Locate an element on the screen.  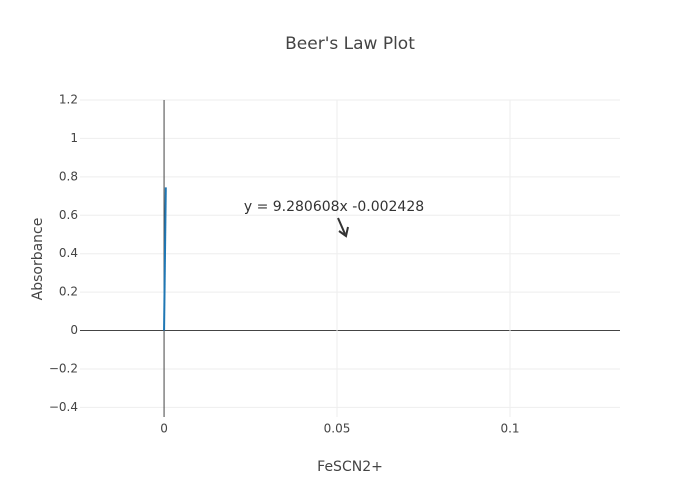
y-tick-label: 1.2 is located at coordinates (68, 100).